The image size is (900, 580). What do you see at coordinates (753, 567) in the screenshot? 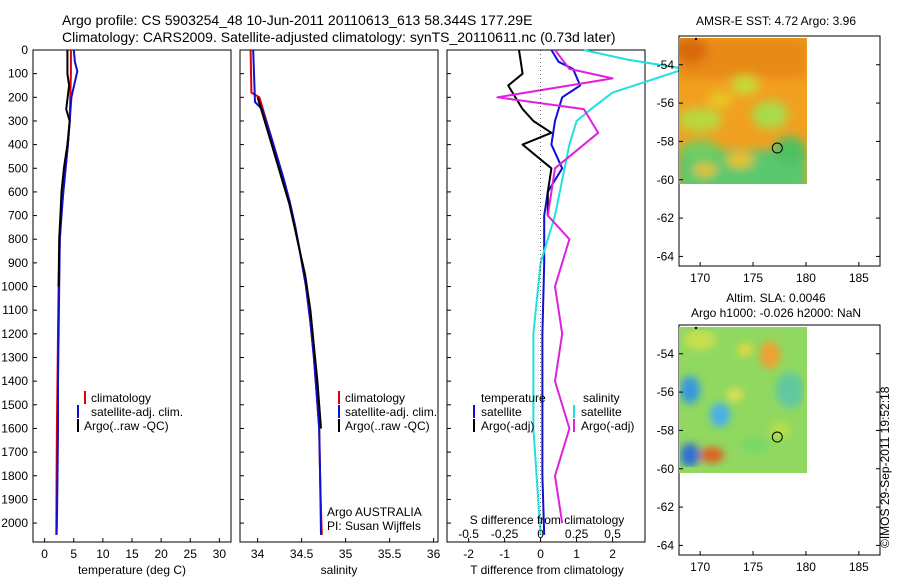
I see `map-x-tick-label: 175` at bounding box center [753, 567].